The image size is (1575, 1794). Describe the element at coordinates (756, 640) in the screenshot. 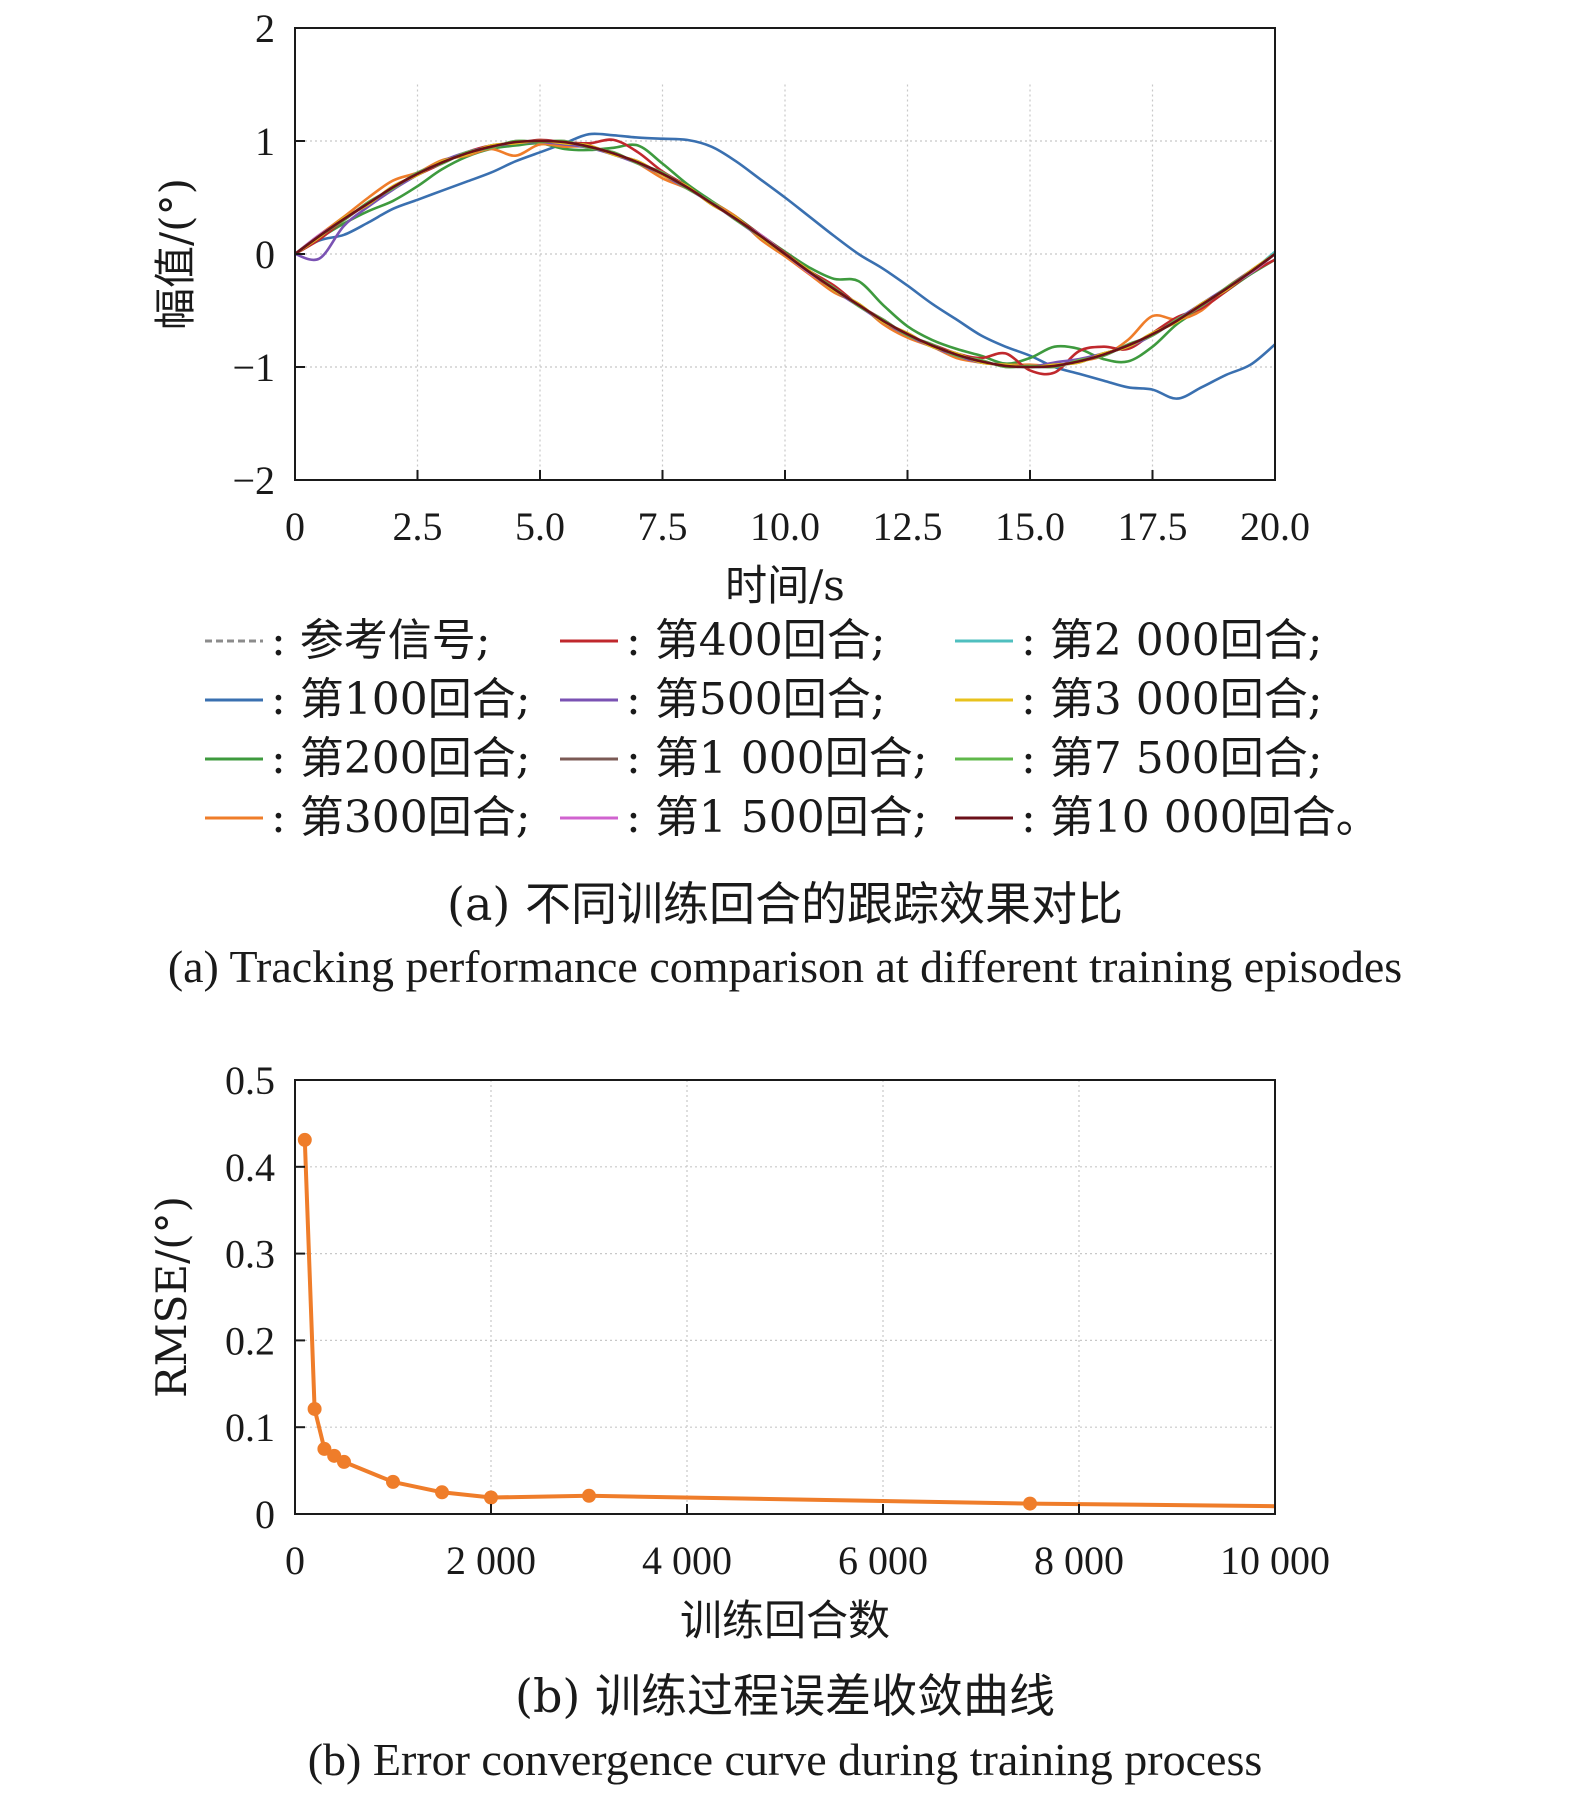

I see `legend-label: : 第400回合;` at that location.